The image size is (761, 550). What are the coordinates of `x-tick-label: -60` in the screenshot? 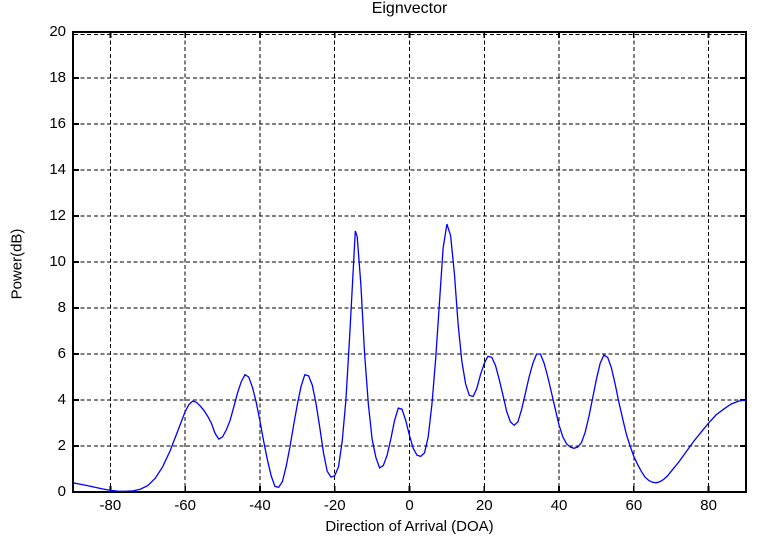 It's located at (185, 505).